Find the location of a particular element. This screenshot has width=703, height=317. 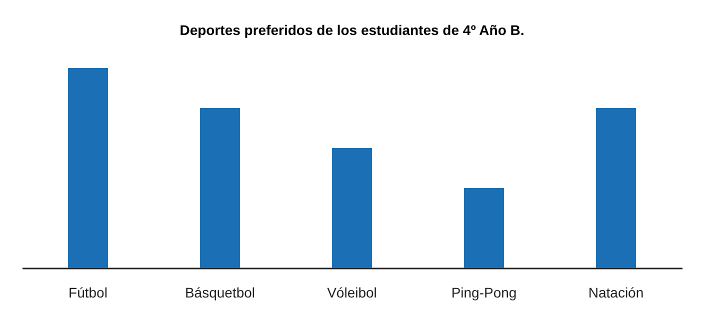

chart-title: Deportes preferidos de los estudiantes de 4º Año B. is located at coordinates (352, 30).